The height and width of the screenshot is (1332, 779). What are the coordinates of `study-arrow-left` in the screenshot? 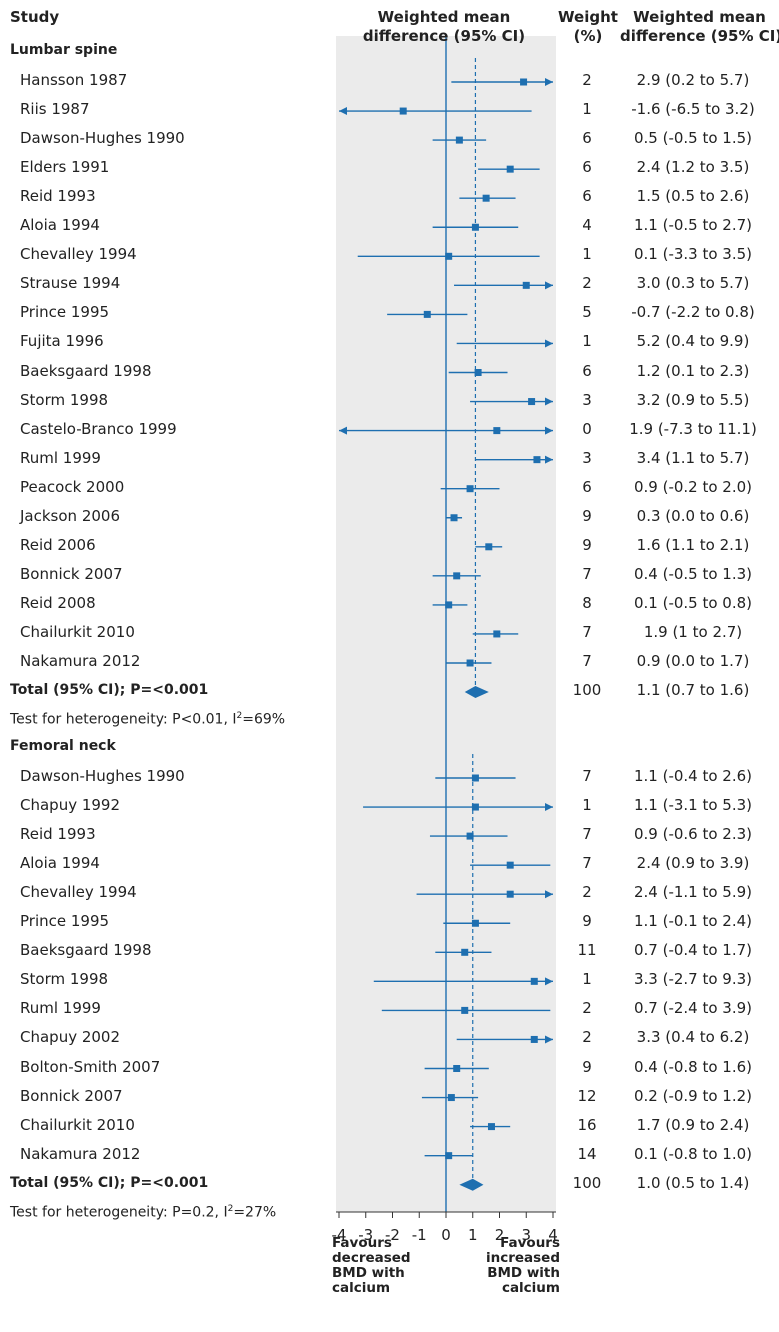 It's located at (343, 111).